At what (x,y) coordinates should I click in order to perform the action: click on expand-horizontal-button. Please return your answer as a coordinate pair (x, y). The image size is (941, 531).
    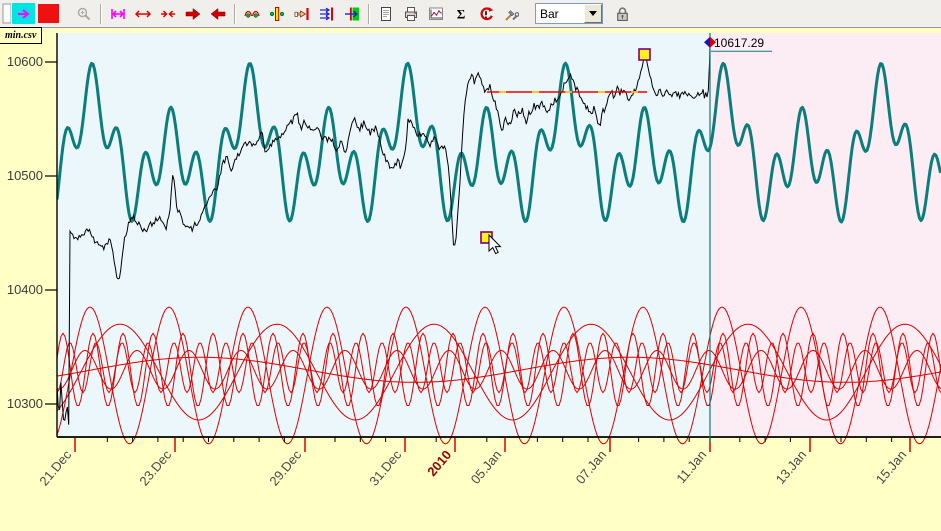
    Looking at the image, I should click on (142, 13).